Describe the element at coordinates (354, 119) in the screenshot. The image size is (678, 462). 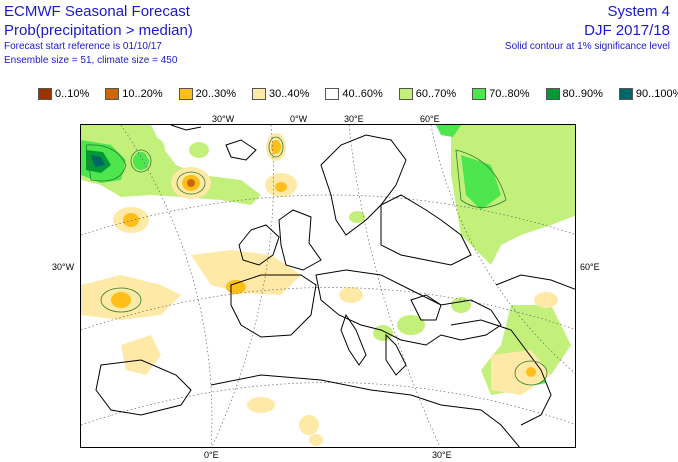
I see `axis-label-top: 30°E` at that location.